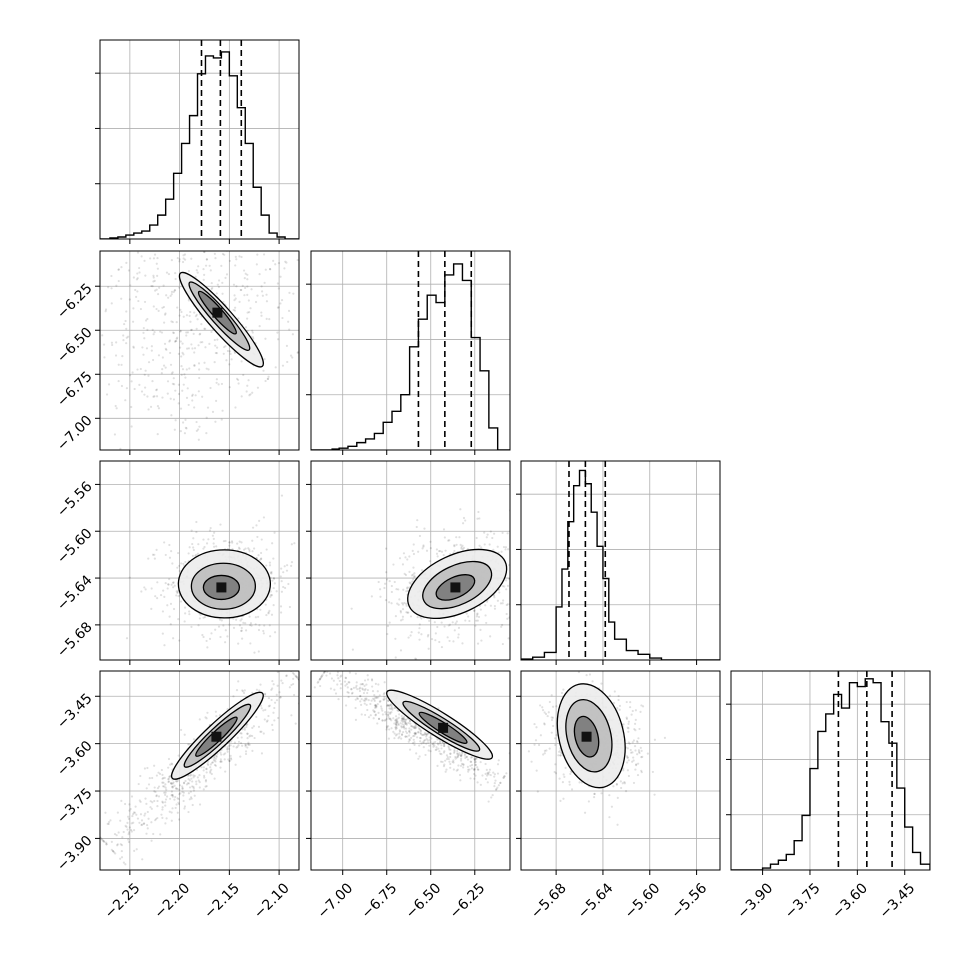 The image size is (970, 970). What do you see at coordinates (75, 759) in the screenshot?
I see `y-tick-label: −3.60` at bounding box center [75, 759].